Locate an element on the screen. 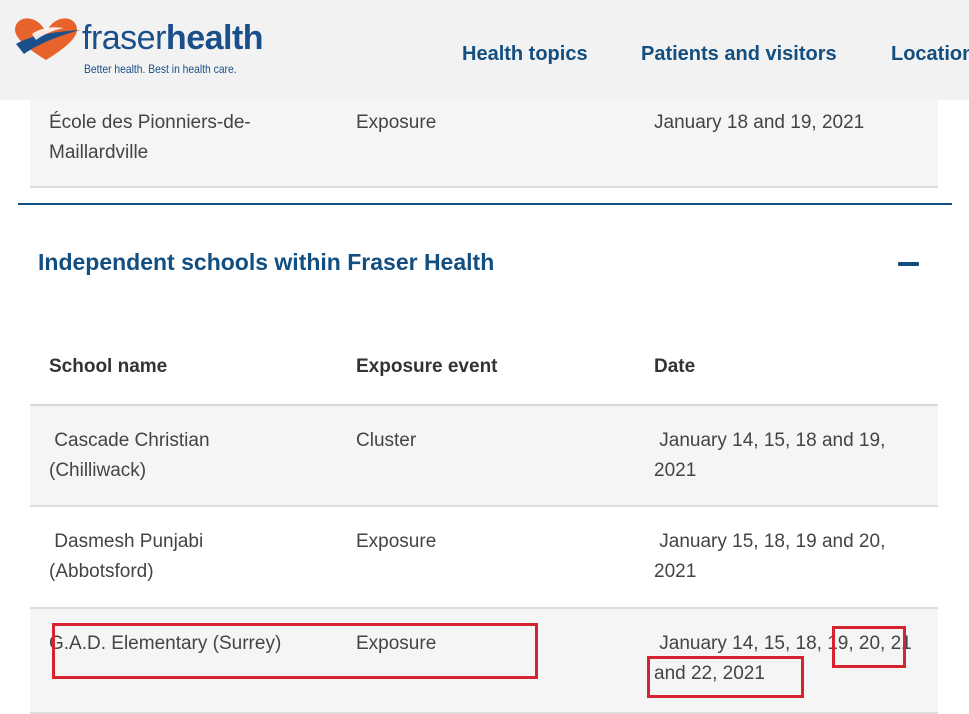 This screenshot has width=969, height=714. date-cell: January 15, 18, 19 and 20, 2021 is located at coordinates (772, 556).